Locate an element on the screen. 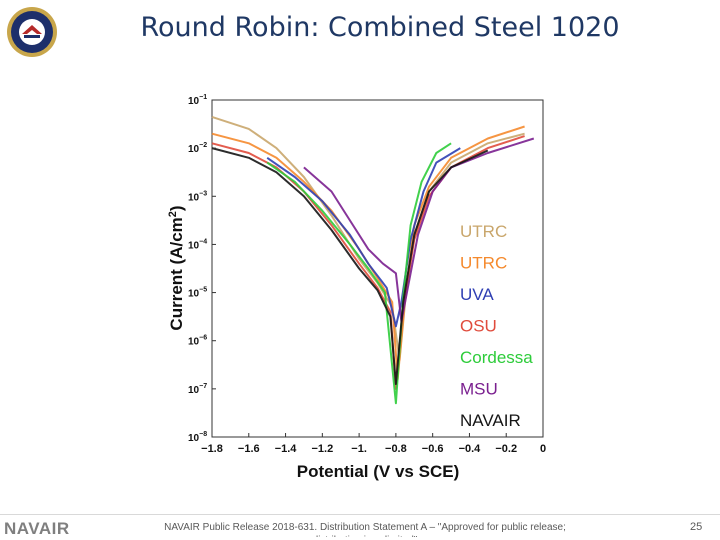  y-tick-exponent: −7 is located at coordinates (203, 386).